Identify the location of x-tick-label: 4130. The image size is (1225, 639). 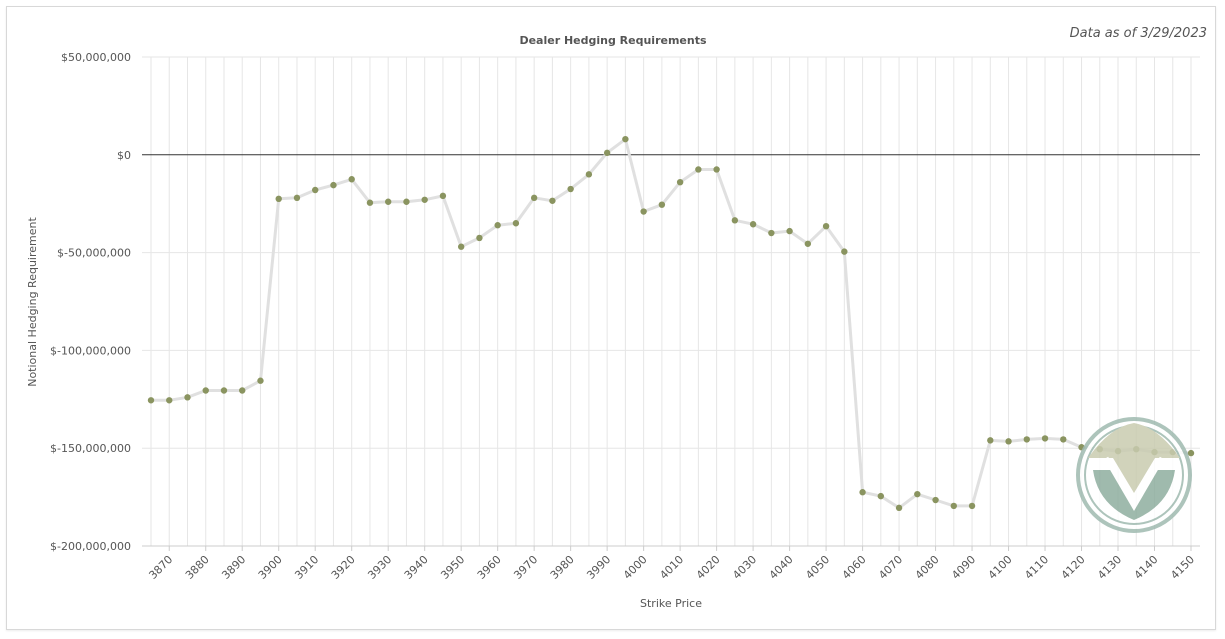
(1109, 567).